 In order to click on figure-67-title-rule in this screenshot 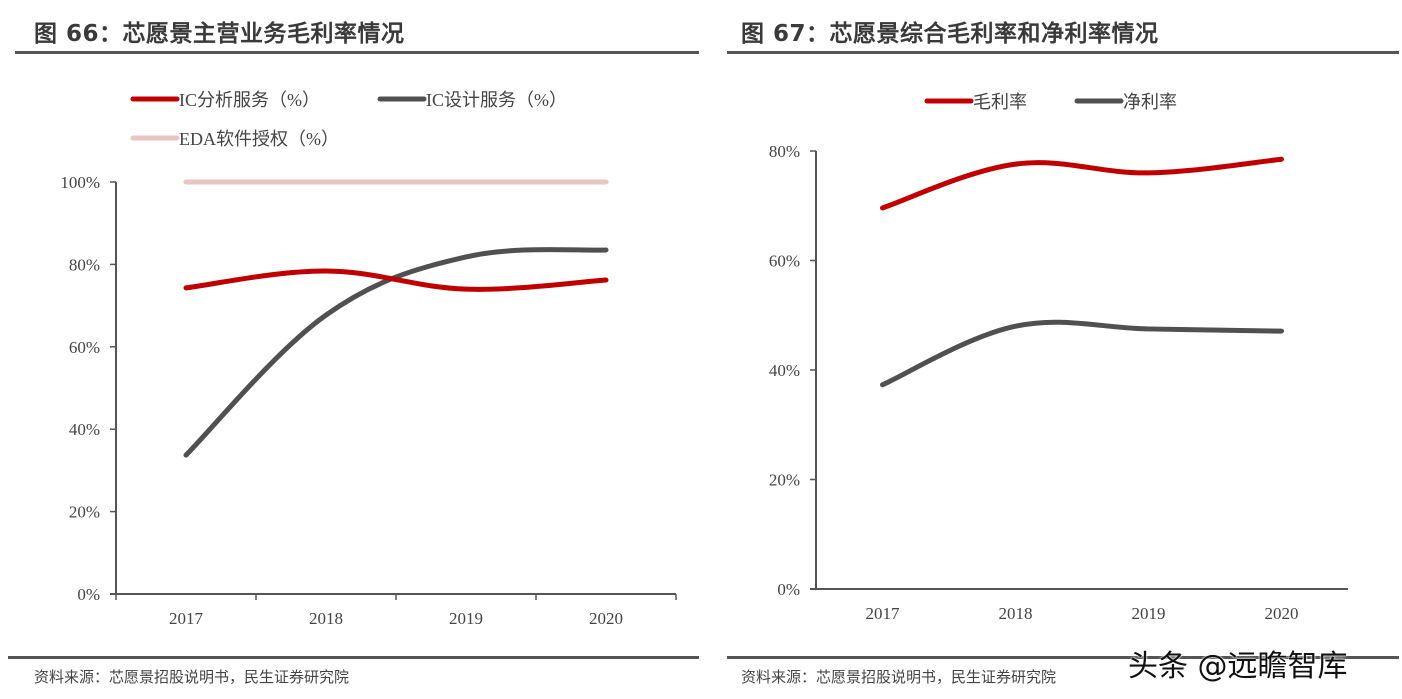, I will do `click(1063, 52)`.